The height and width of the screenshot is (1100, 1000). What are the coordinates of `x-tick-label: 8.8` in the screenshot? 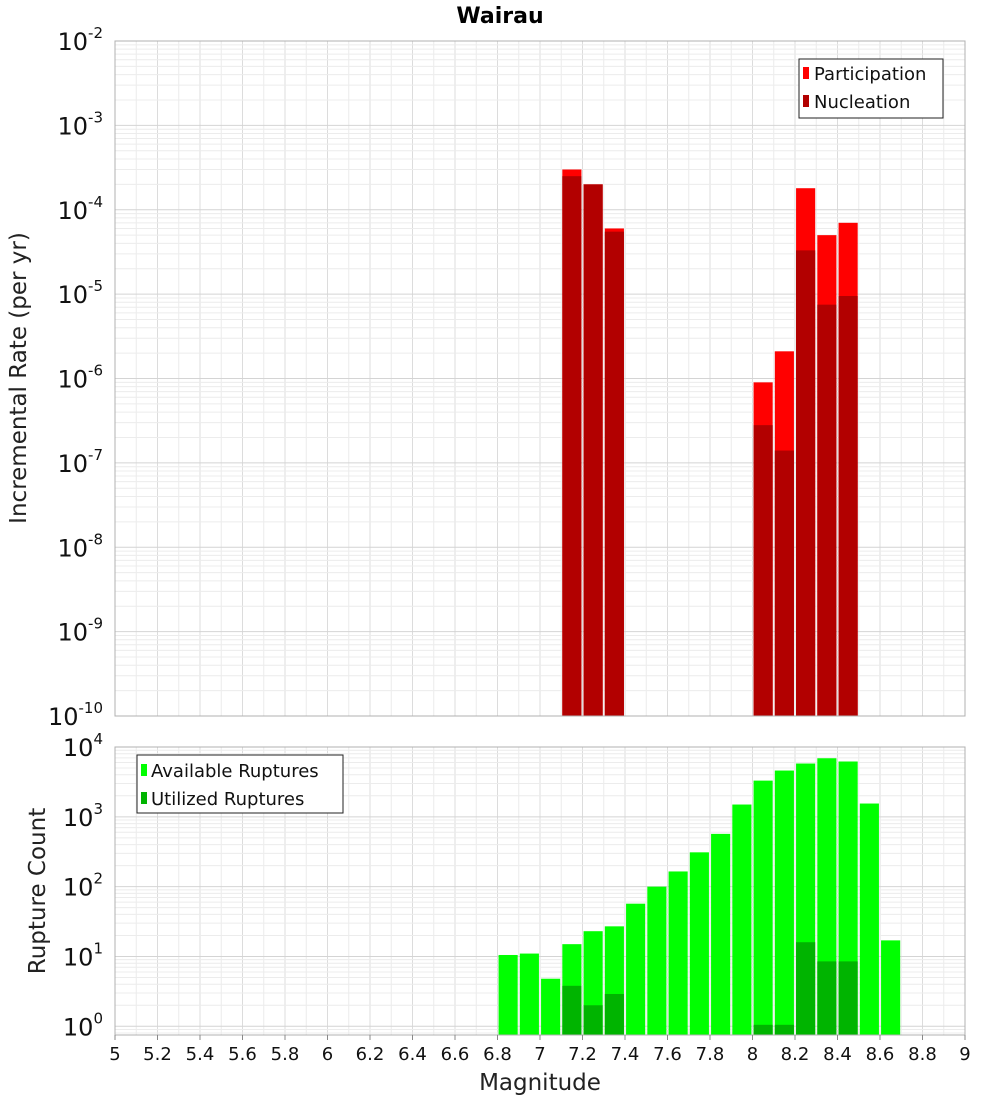 It's located at (922, 1054).